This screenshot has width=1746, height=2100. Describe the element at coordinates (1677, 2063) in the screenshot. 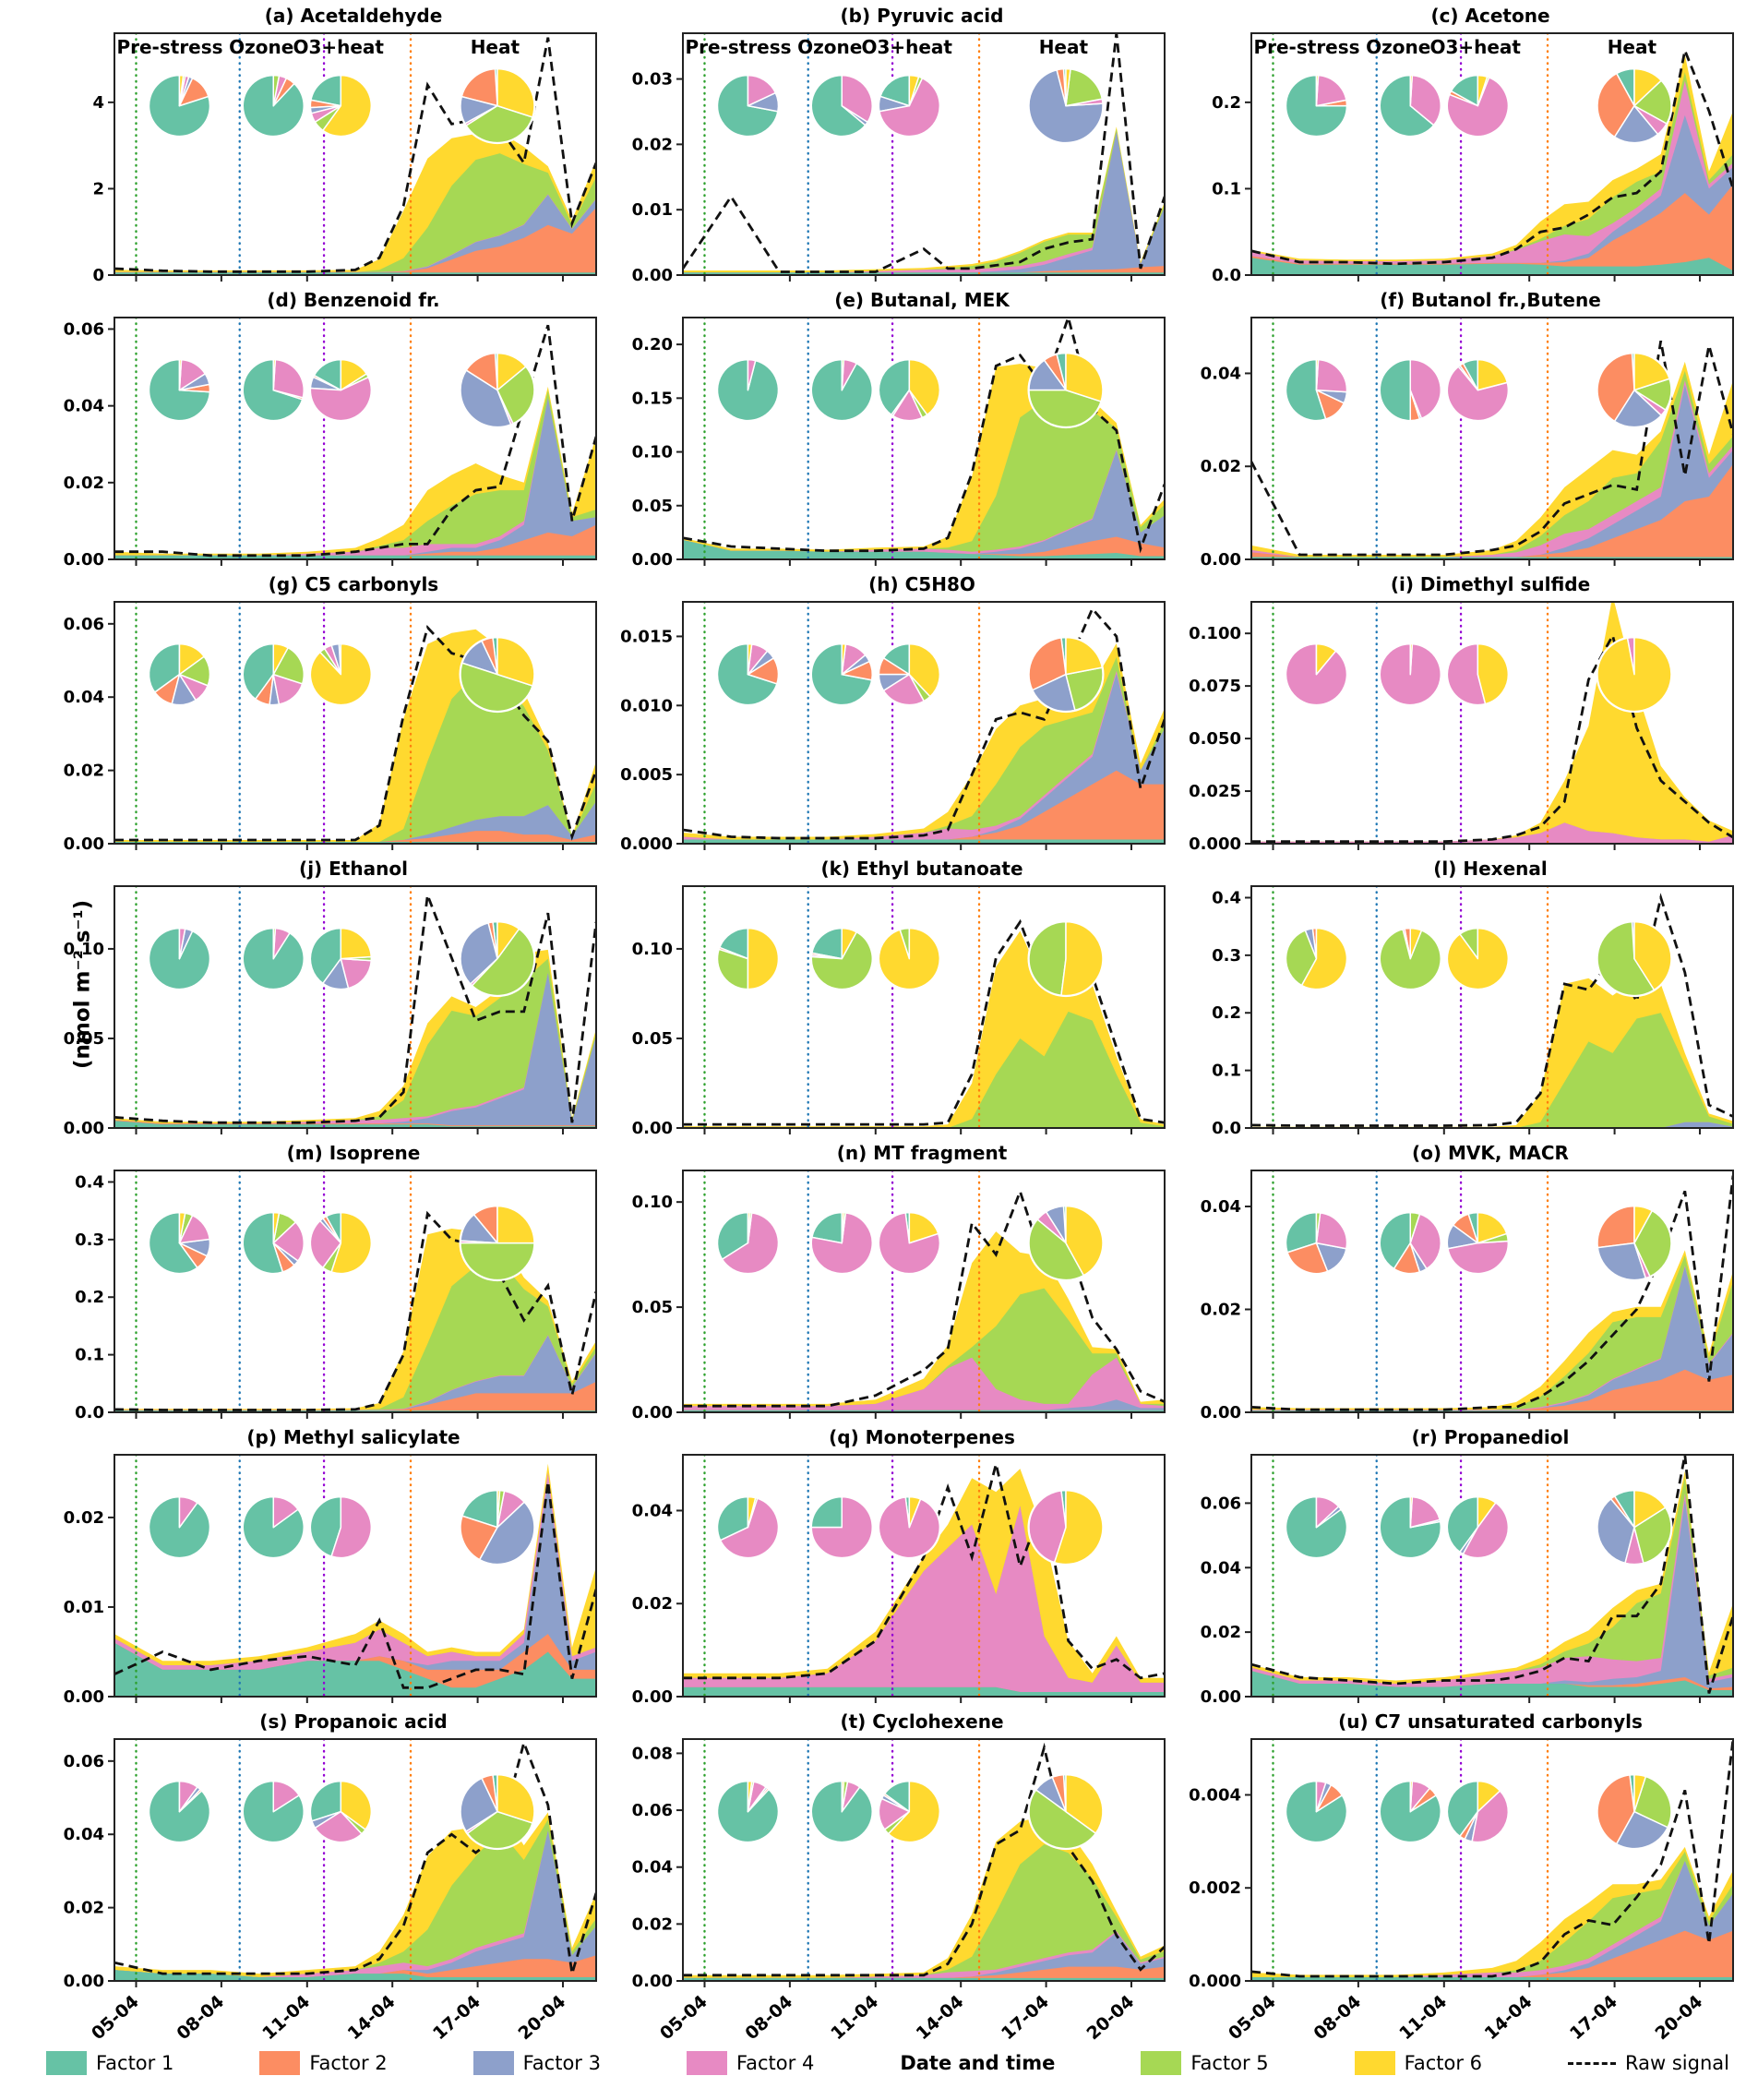

I see `legend-label: Raw signal` at that location.